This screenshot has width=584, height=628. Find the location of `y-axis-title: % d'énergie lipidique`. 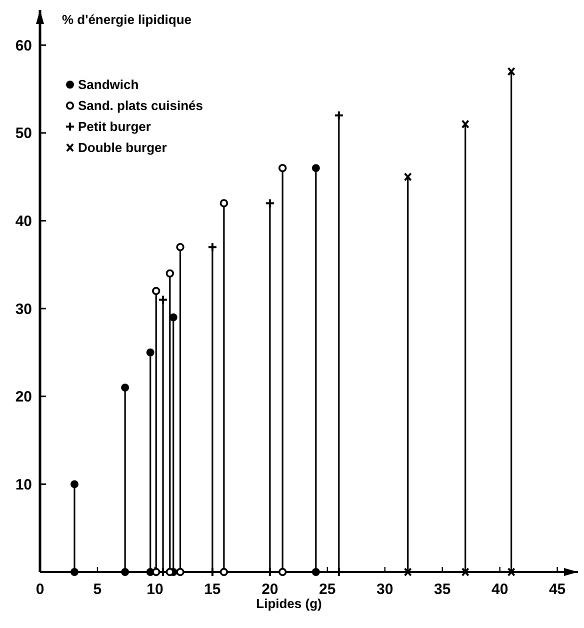

y-axis-title: % d'énergie lipidique is located at coordinates (127, 19).